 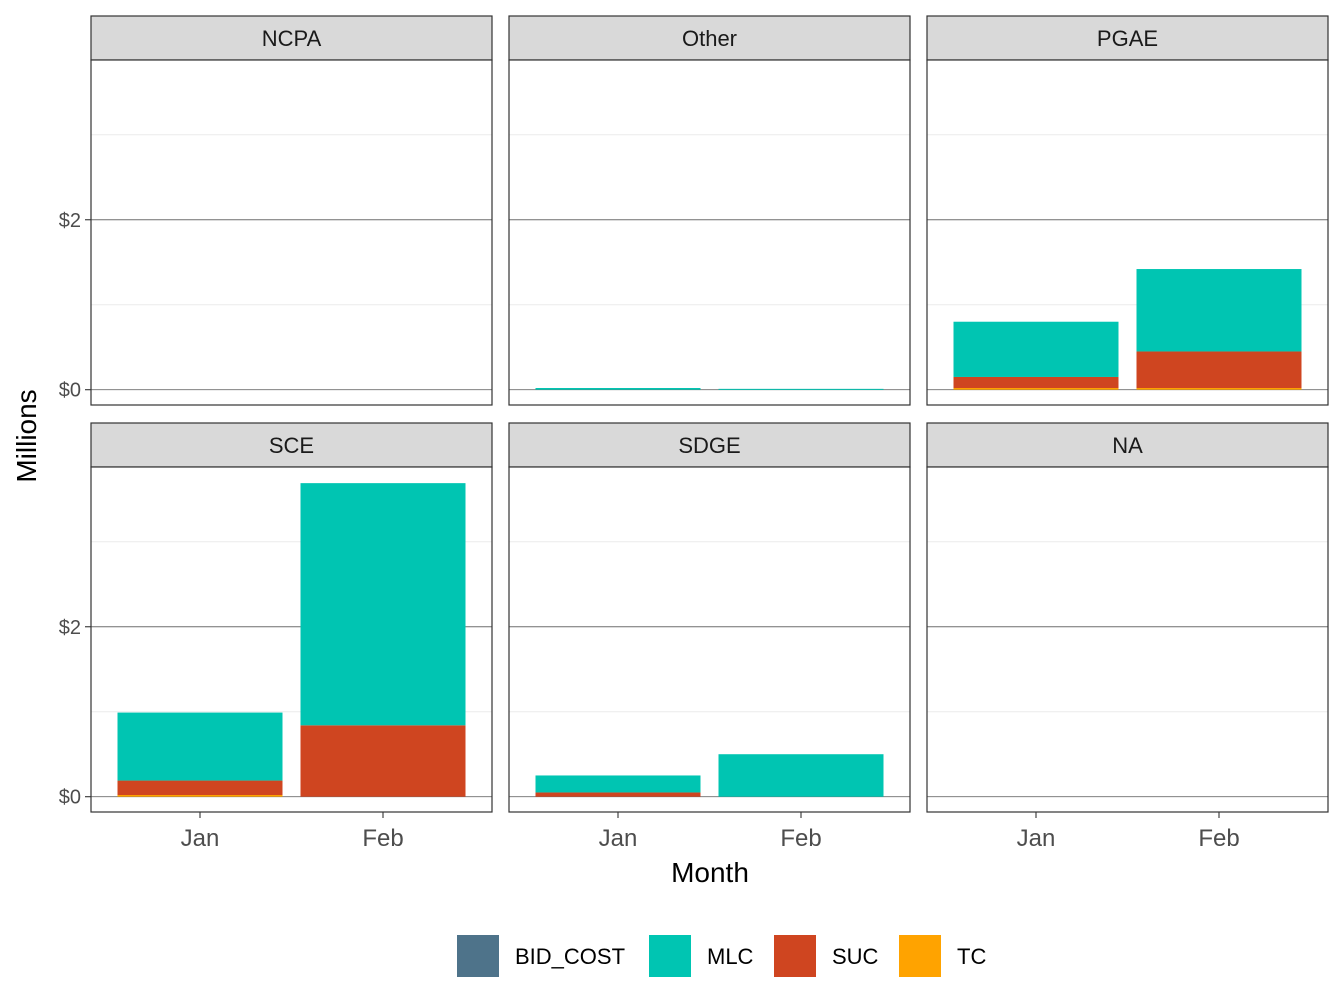 I want to click on facet-panel-sce: SCE $0 $2 Jan Feb, so click(x=276, y=637).